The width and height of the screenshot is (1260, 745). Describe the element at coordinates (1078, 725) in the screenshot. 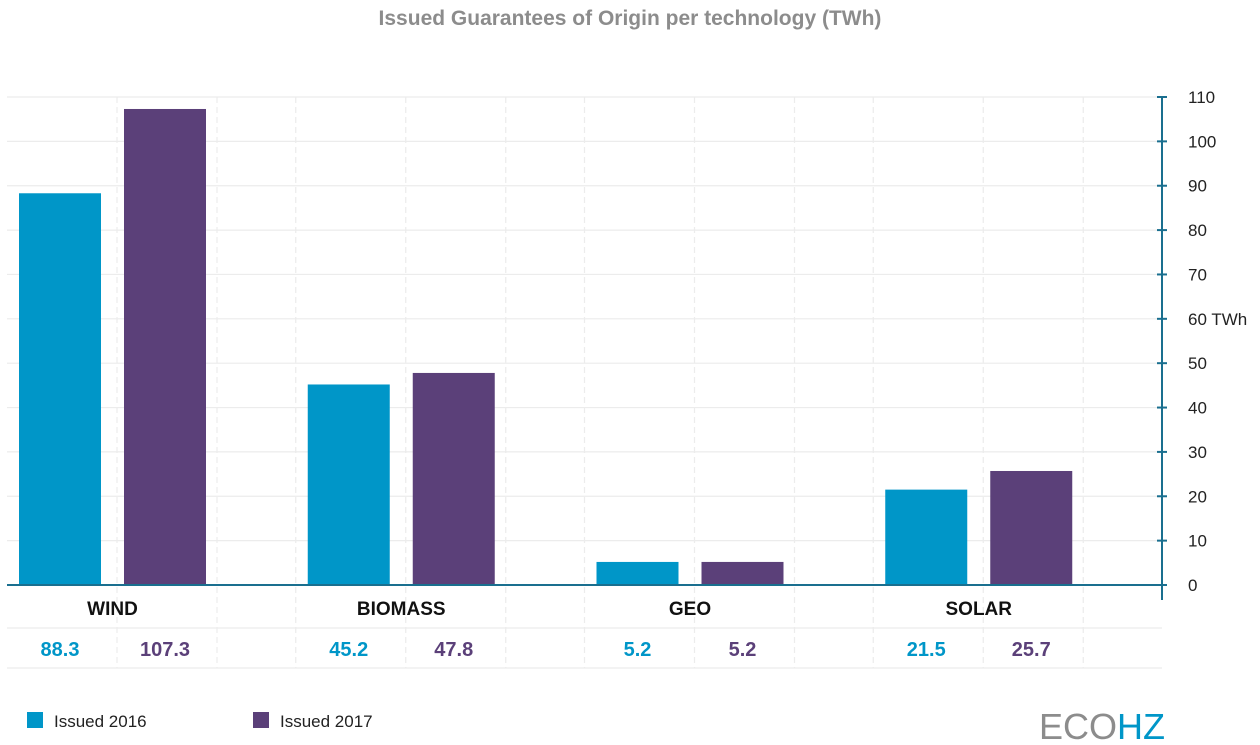

I see `logo-part-eco: ECO` at that location.